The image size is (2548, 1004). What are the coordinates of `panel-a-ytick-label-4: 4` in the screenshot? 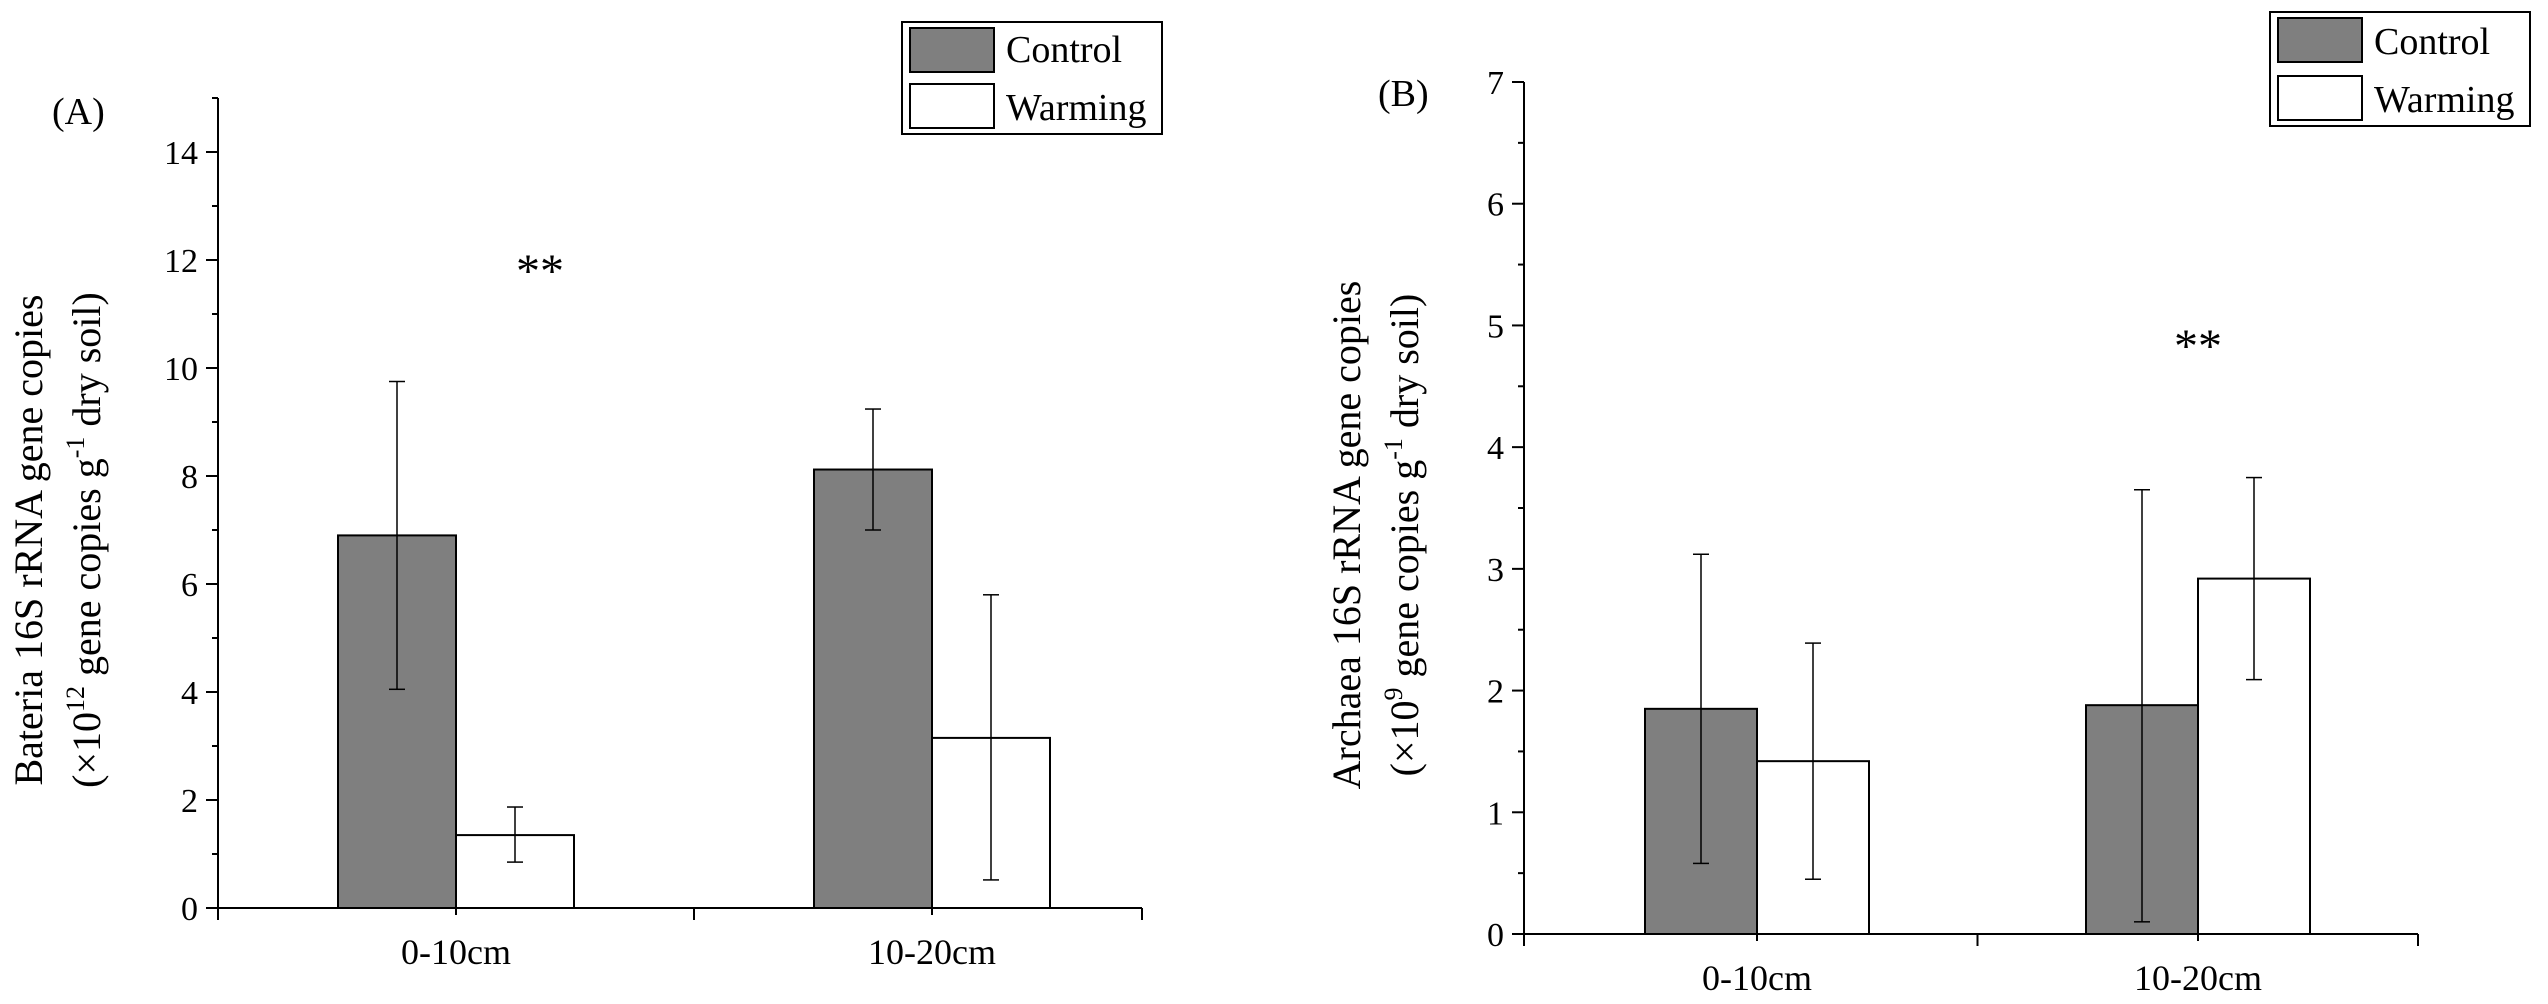 It's located at (189, 693).